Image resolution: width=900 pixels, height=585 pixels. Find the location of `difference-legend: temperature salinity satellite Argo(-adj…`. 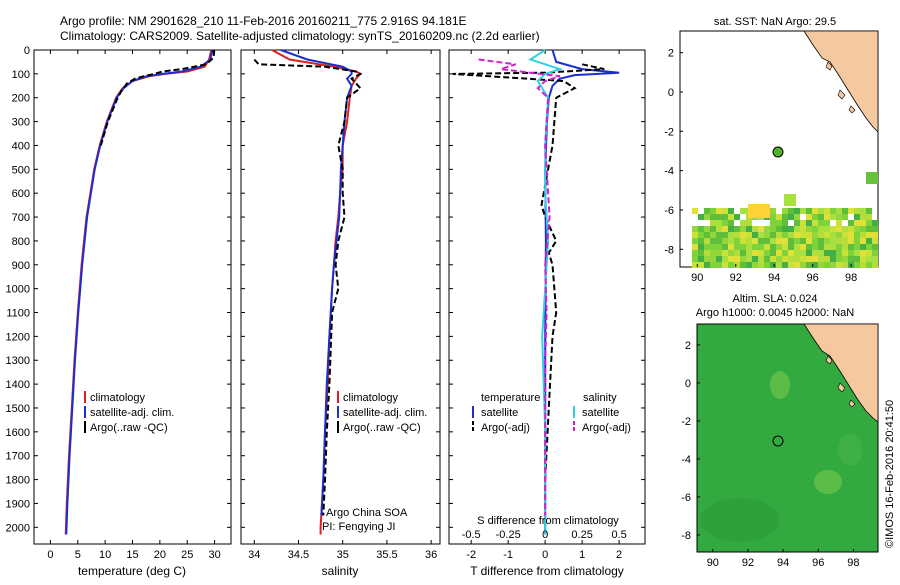

difference-legend: temperature salinity satellite Argo(-adj… is located at coordinates (551, 413).